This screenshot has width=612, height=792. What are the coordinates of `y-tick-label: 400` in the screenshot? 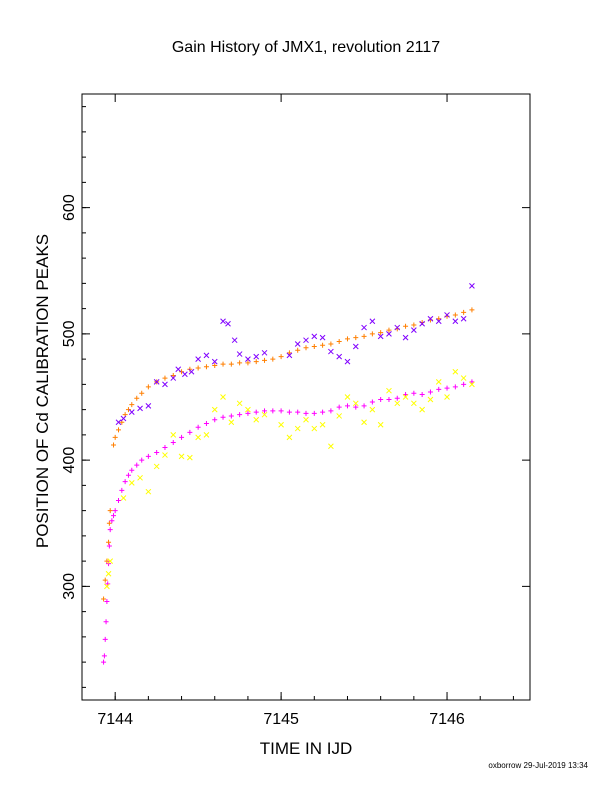 It's located at (69, 460).